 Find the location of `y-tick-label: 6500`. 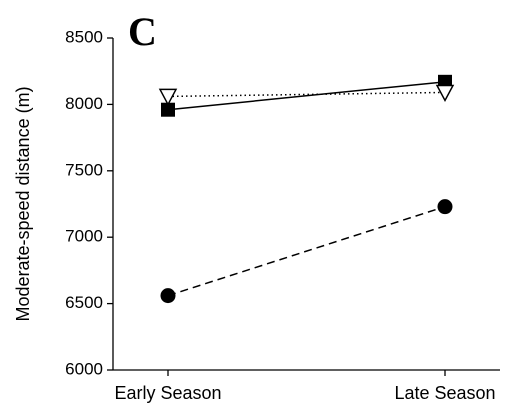

y-tick-label: 6500 is located at coordinates (84, 302).